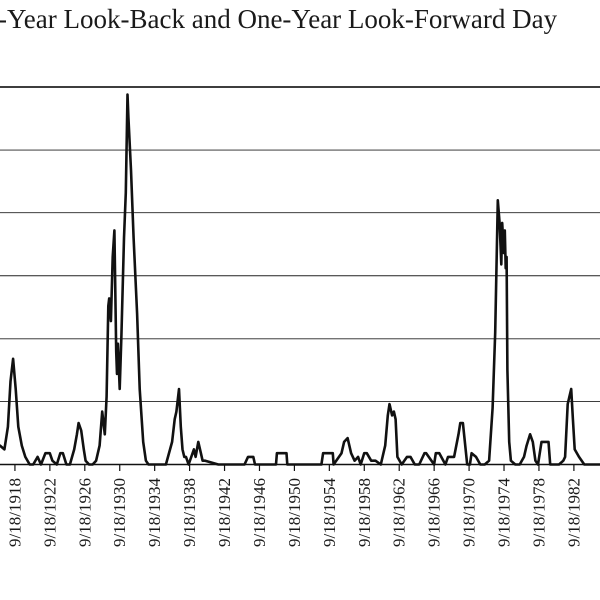  I want to click on x-tick-label: 9/18/1982, so click(573, 512).